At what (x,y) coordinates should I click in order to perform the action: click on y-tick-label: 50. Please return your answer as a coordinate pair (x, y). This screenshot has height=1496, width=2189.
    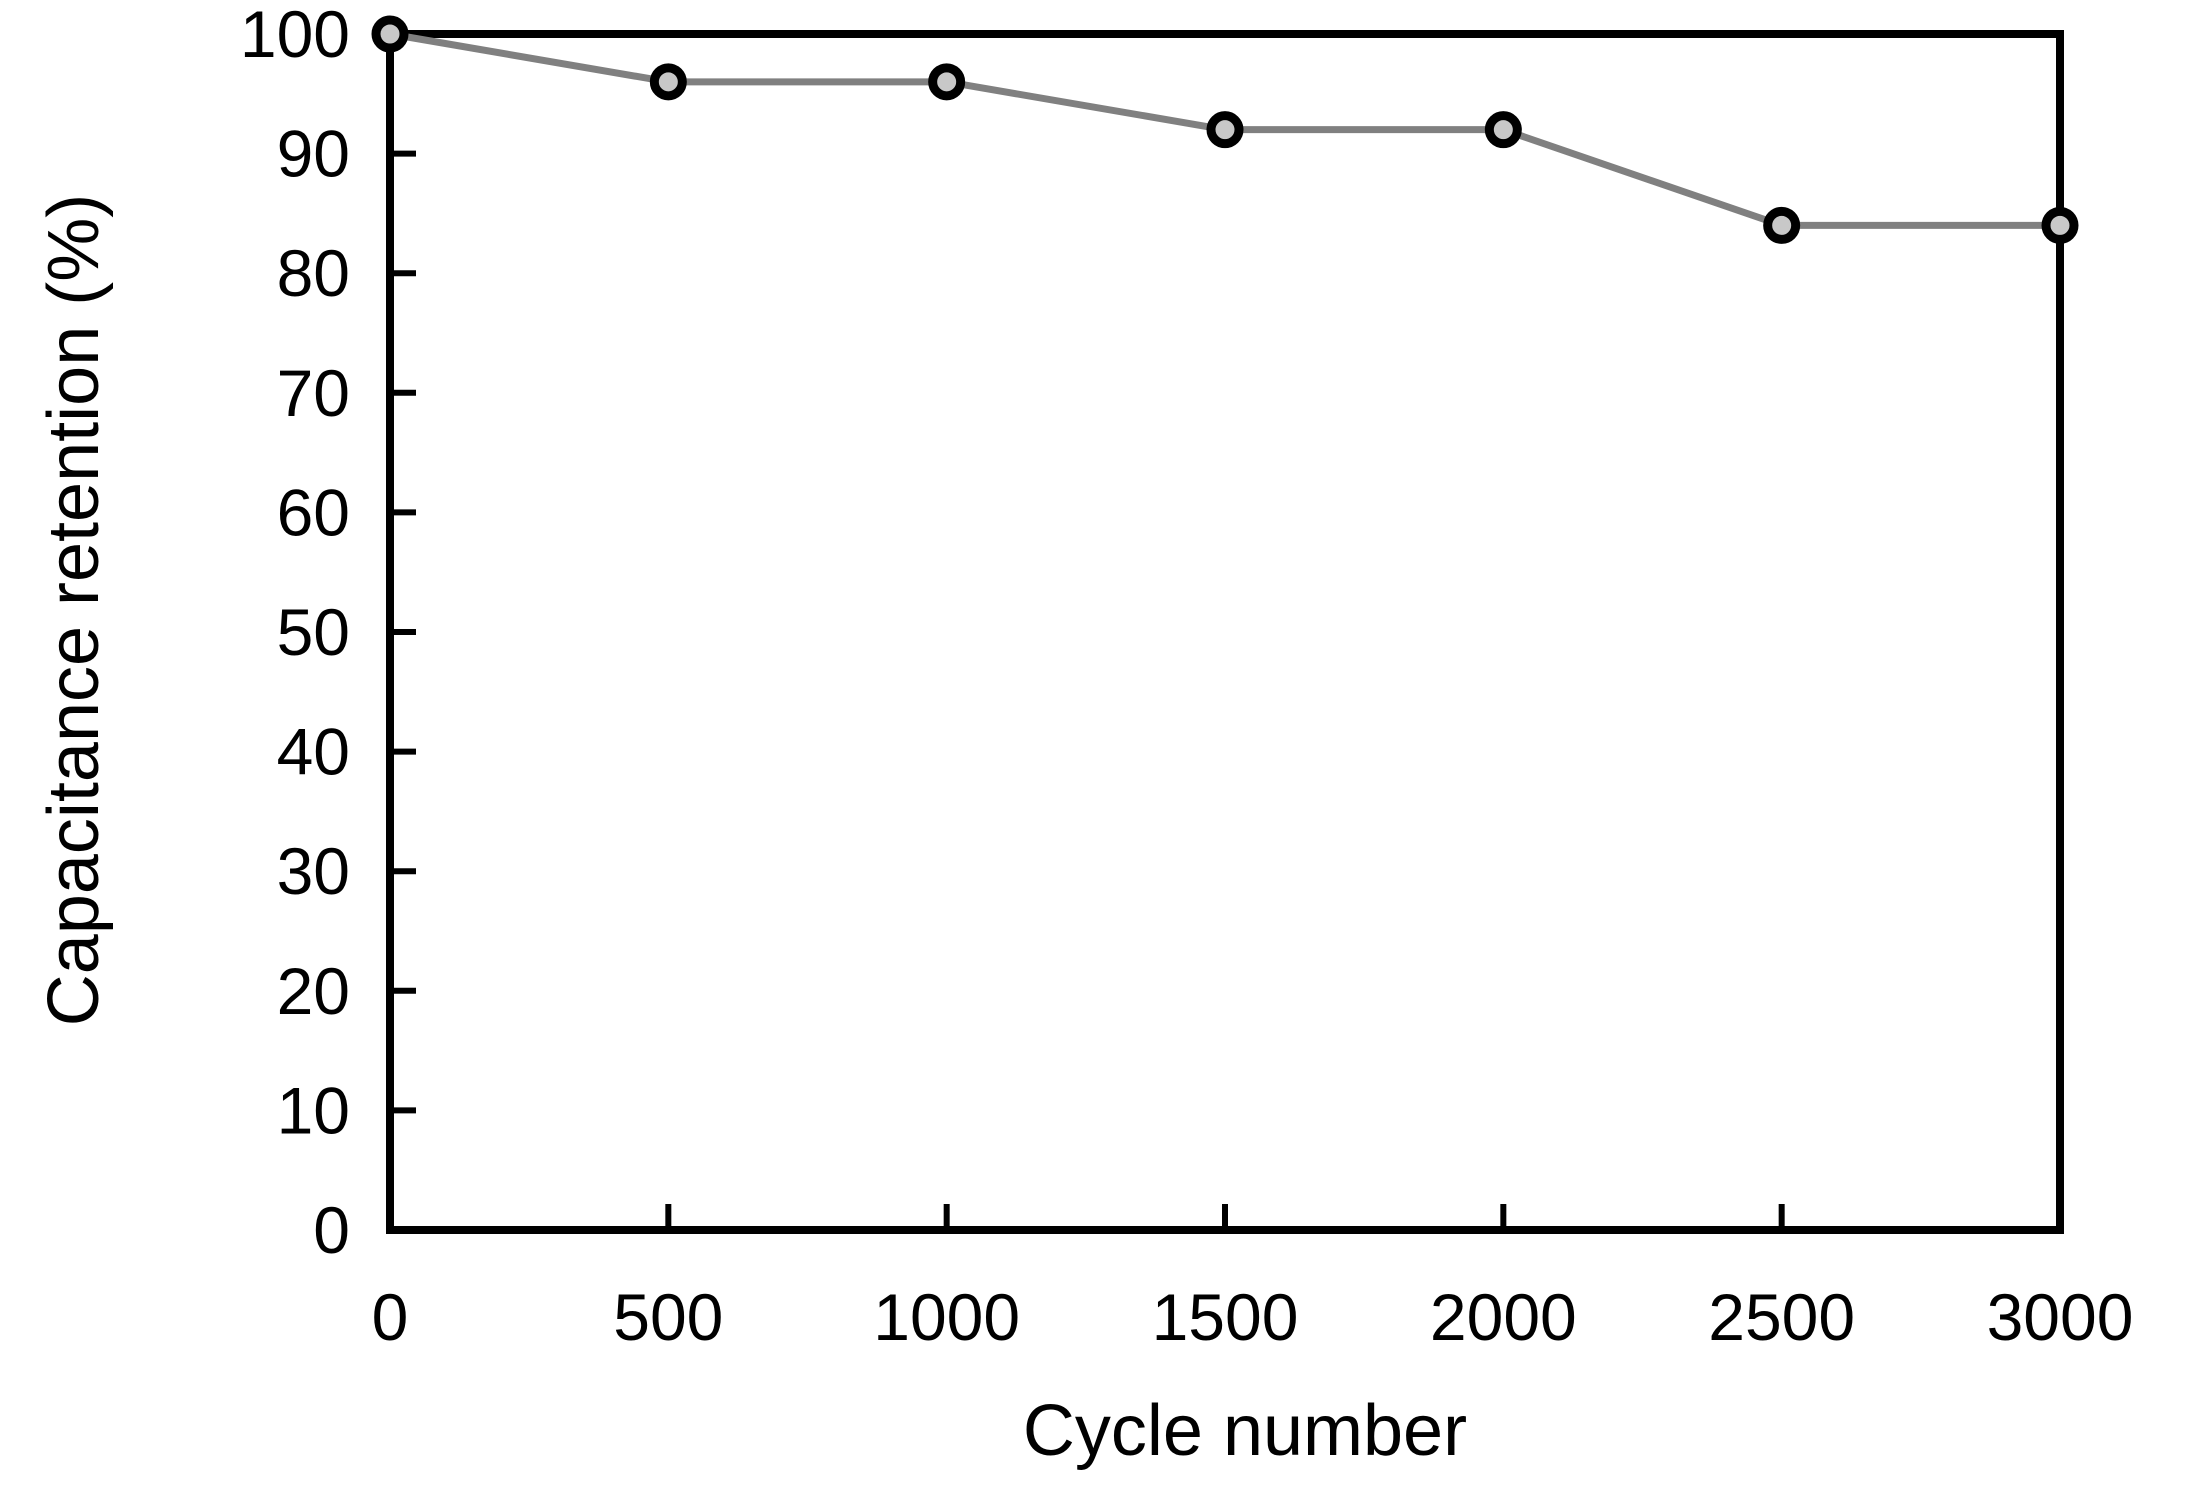
    Looking at the image, I should click on (313, 632).